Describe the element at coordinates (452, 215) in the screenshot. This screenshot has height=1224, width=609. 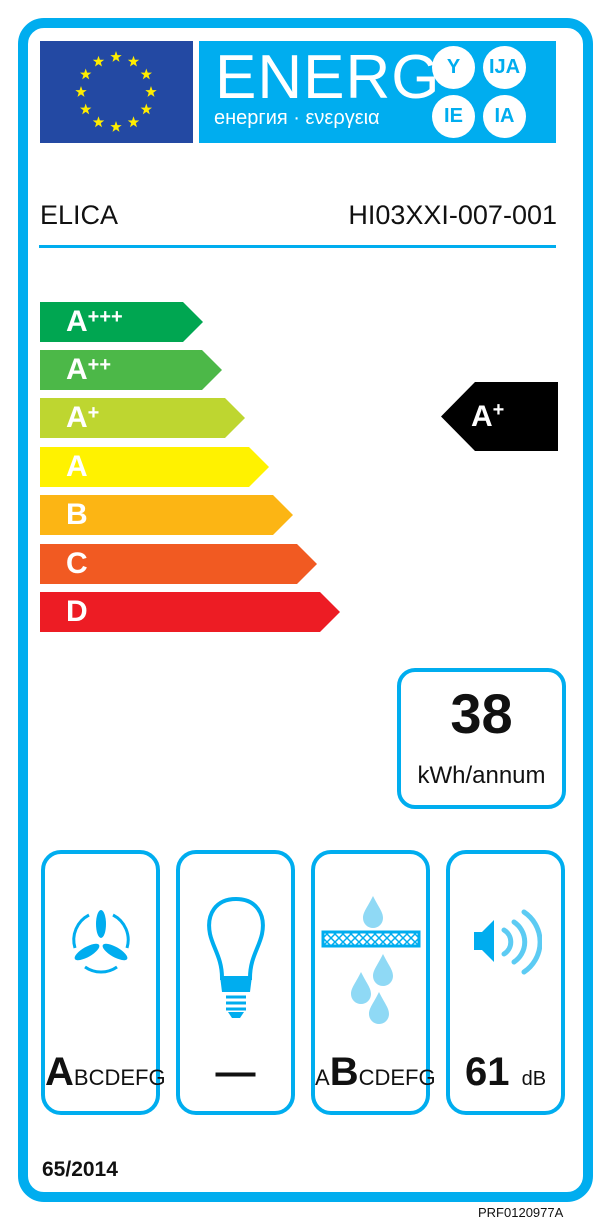
I see `model-id: HI03XXI-007-001` at that location.